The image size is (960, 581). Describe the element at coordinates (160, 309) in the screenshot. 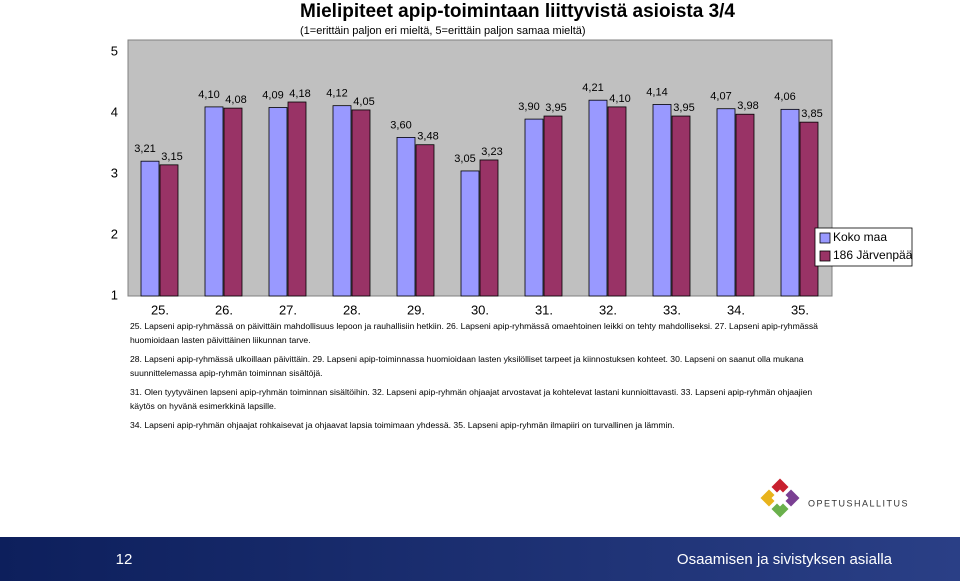

I see `x-tick-label: 25.` at that location.